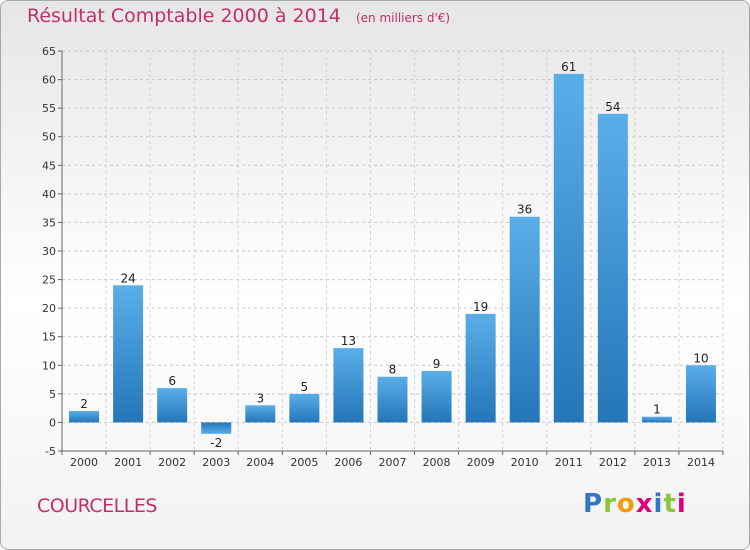 This screenshot has height=550, width=750. I want to click on chart-title: Résultat Comptable 2000 à 2014, so click(184, 16).